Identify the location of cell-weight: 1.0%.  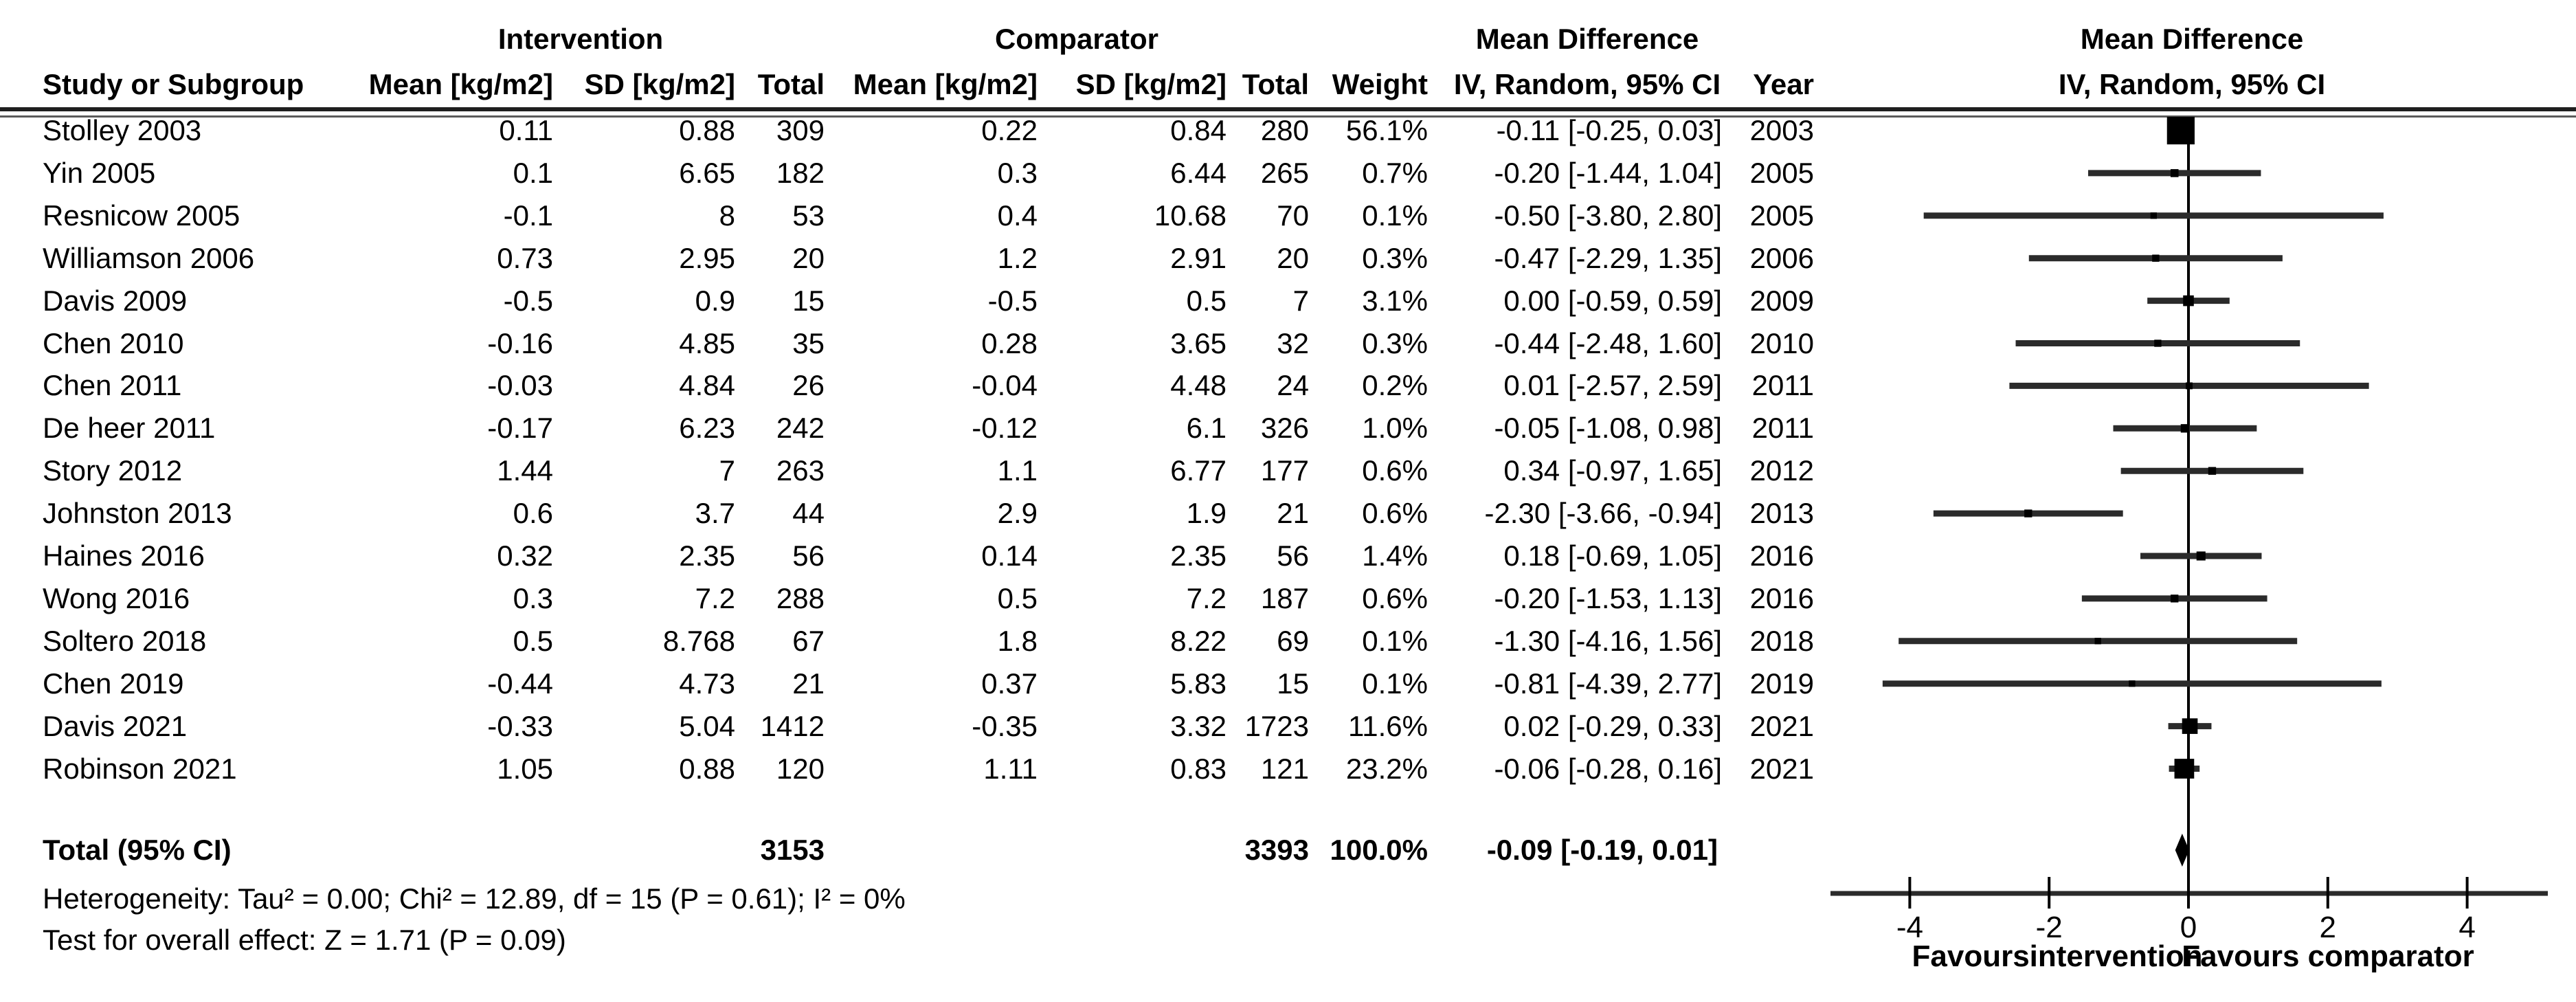
(1395, 428).